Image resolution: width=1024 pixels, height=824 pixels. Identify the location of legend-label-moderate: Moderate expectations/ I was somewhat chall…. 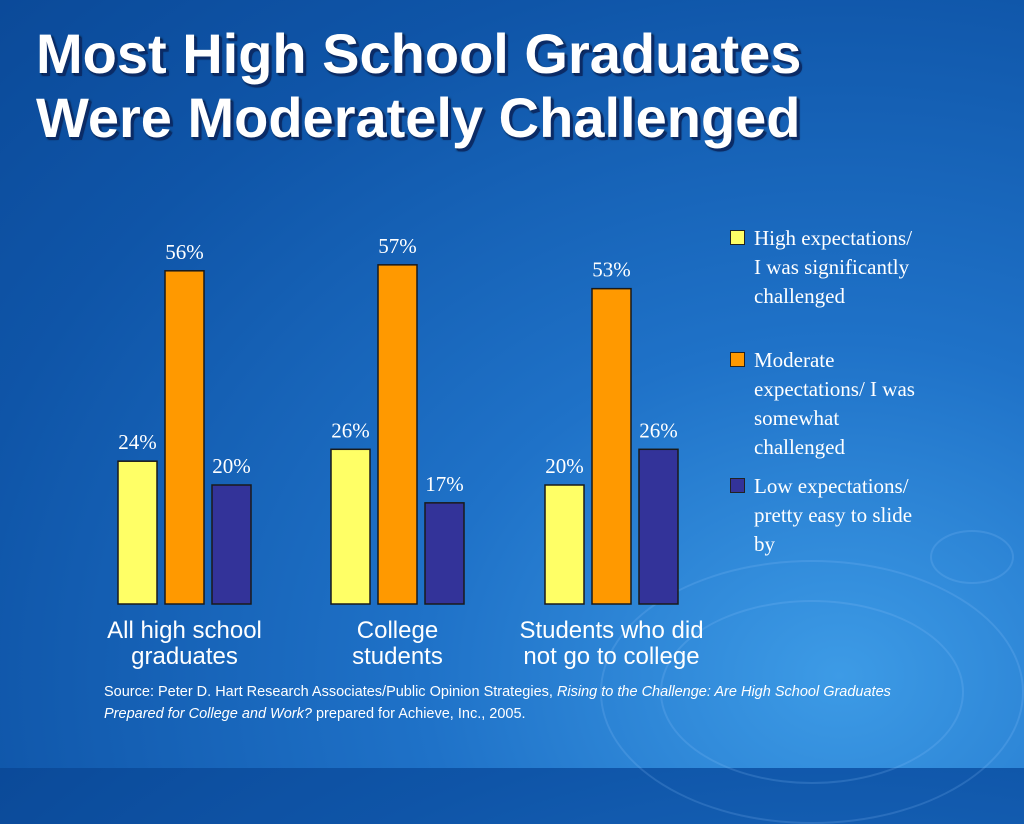
(834, 404).